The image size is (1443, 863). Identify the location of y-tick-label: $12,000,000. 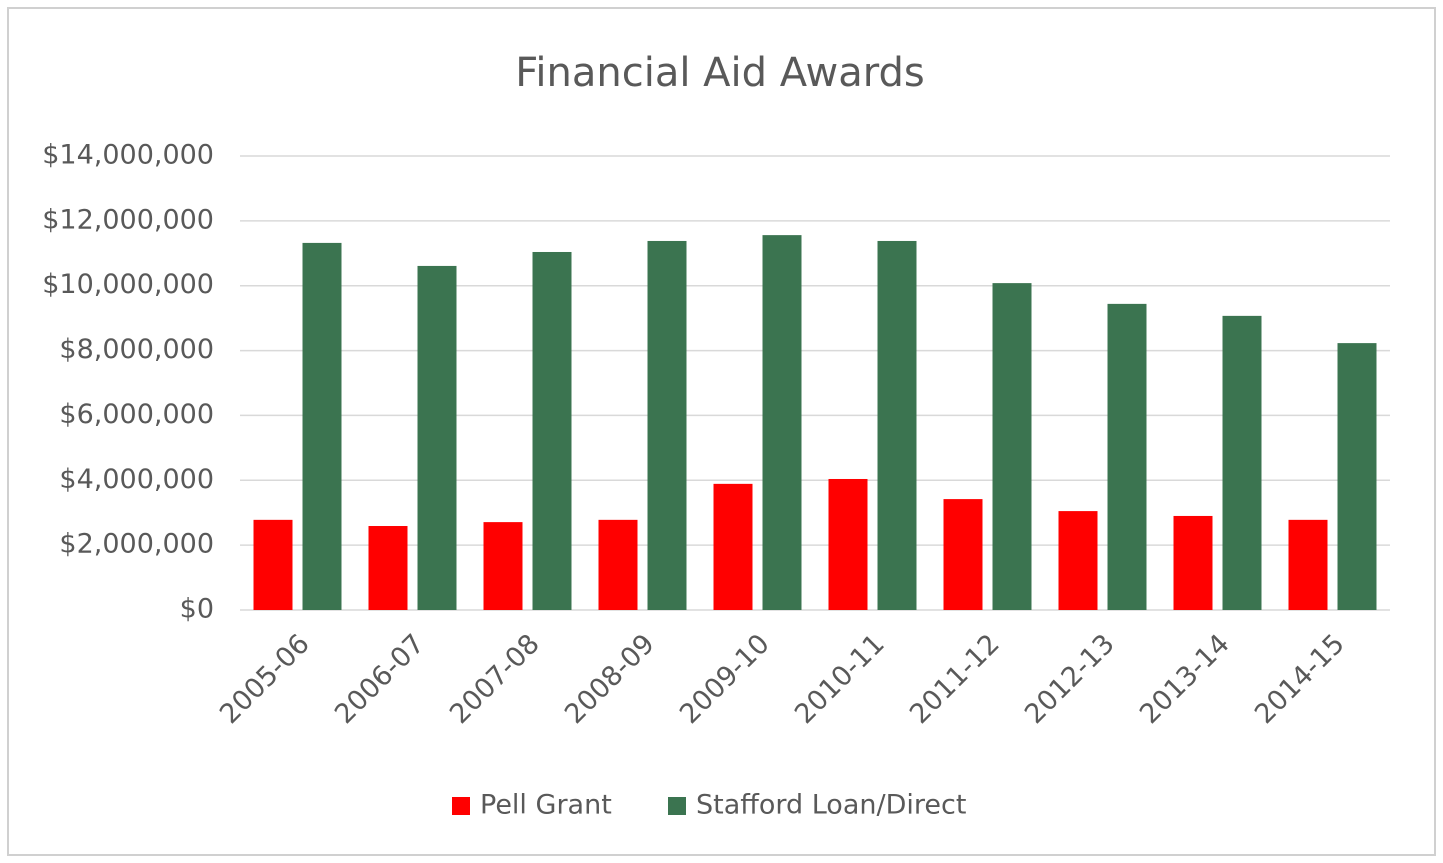
(128, 219).